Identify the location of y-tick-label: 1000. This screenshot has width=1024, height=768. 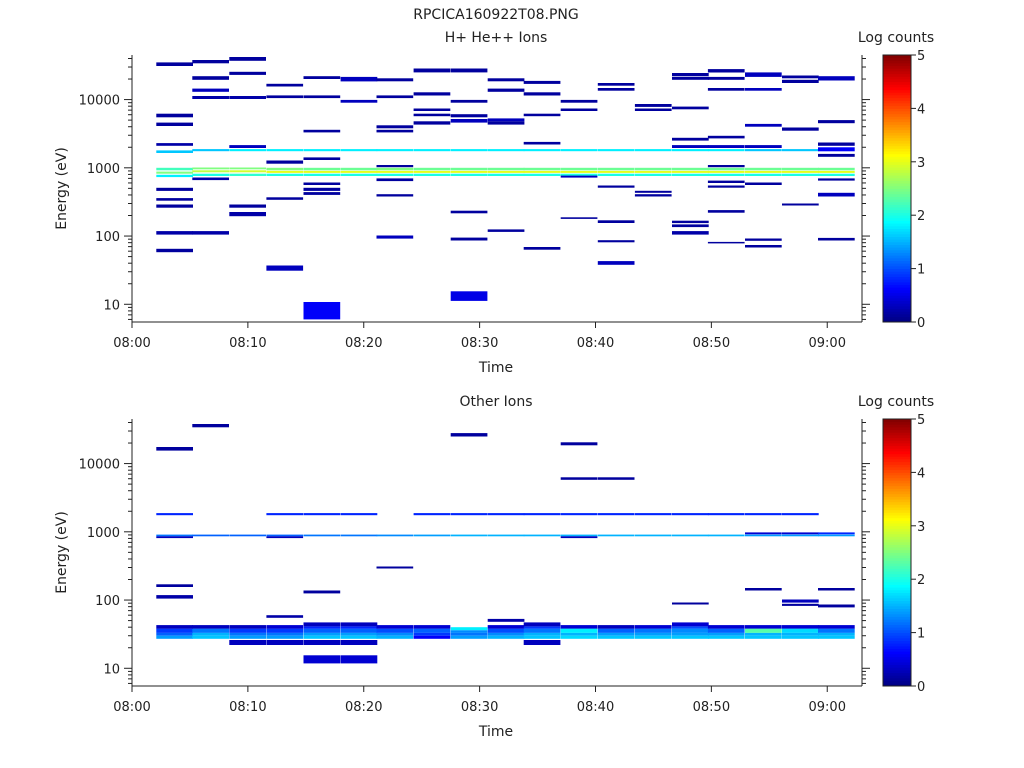
(103, 533).